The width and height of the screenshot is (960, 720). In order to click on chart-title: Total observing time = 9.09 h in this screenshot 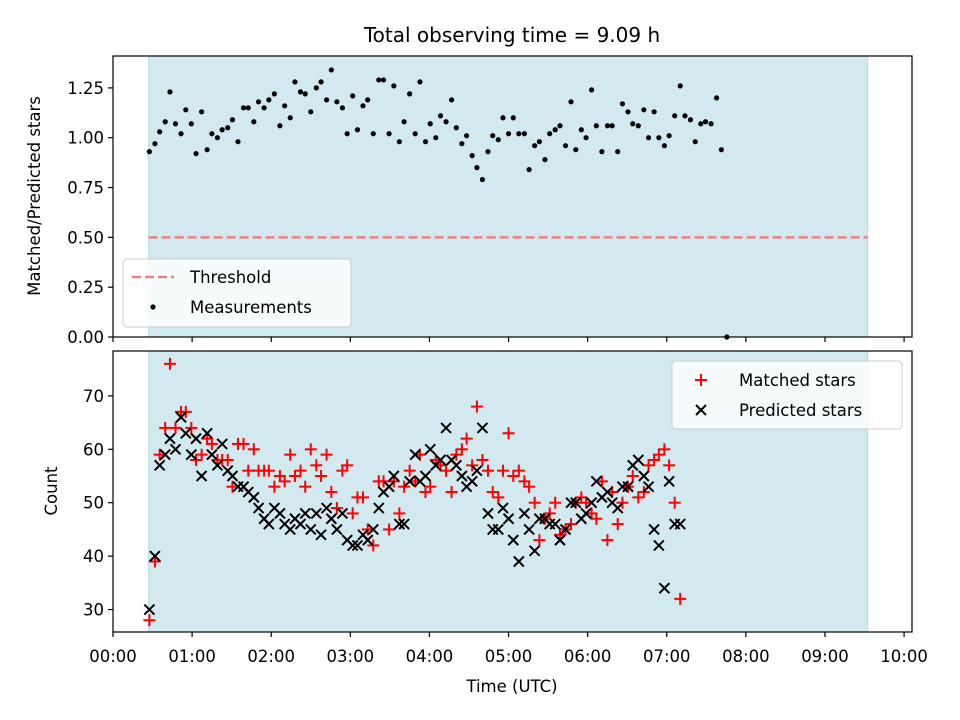, I will do `click(511, 35)`.